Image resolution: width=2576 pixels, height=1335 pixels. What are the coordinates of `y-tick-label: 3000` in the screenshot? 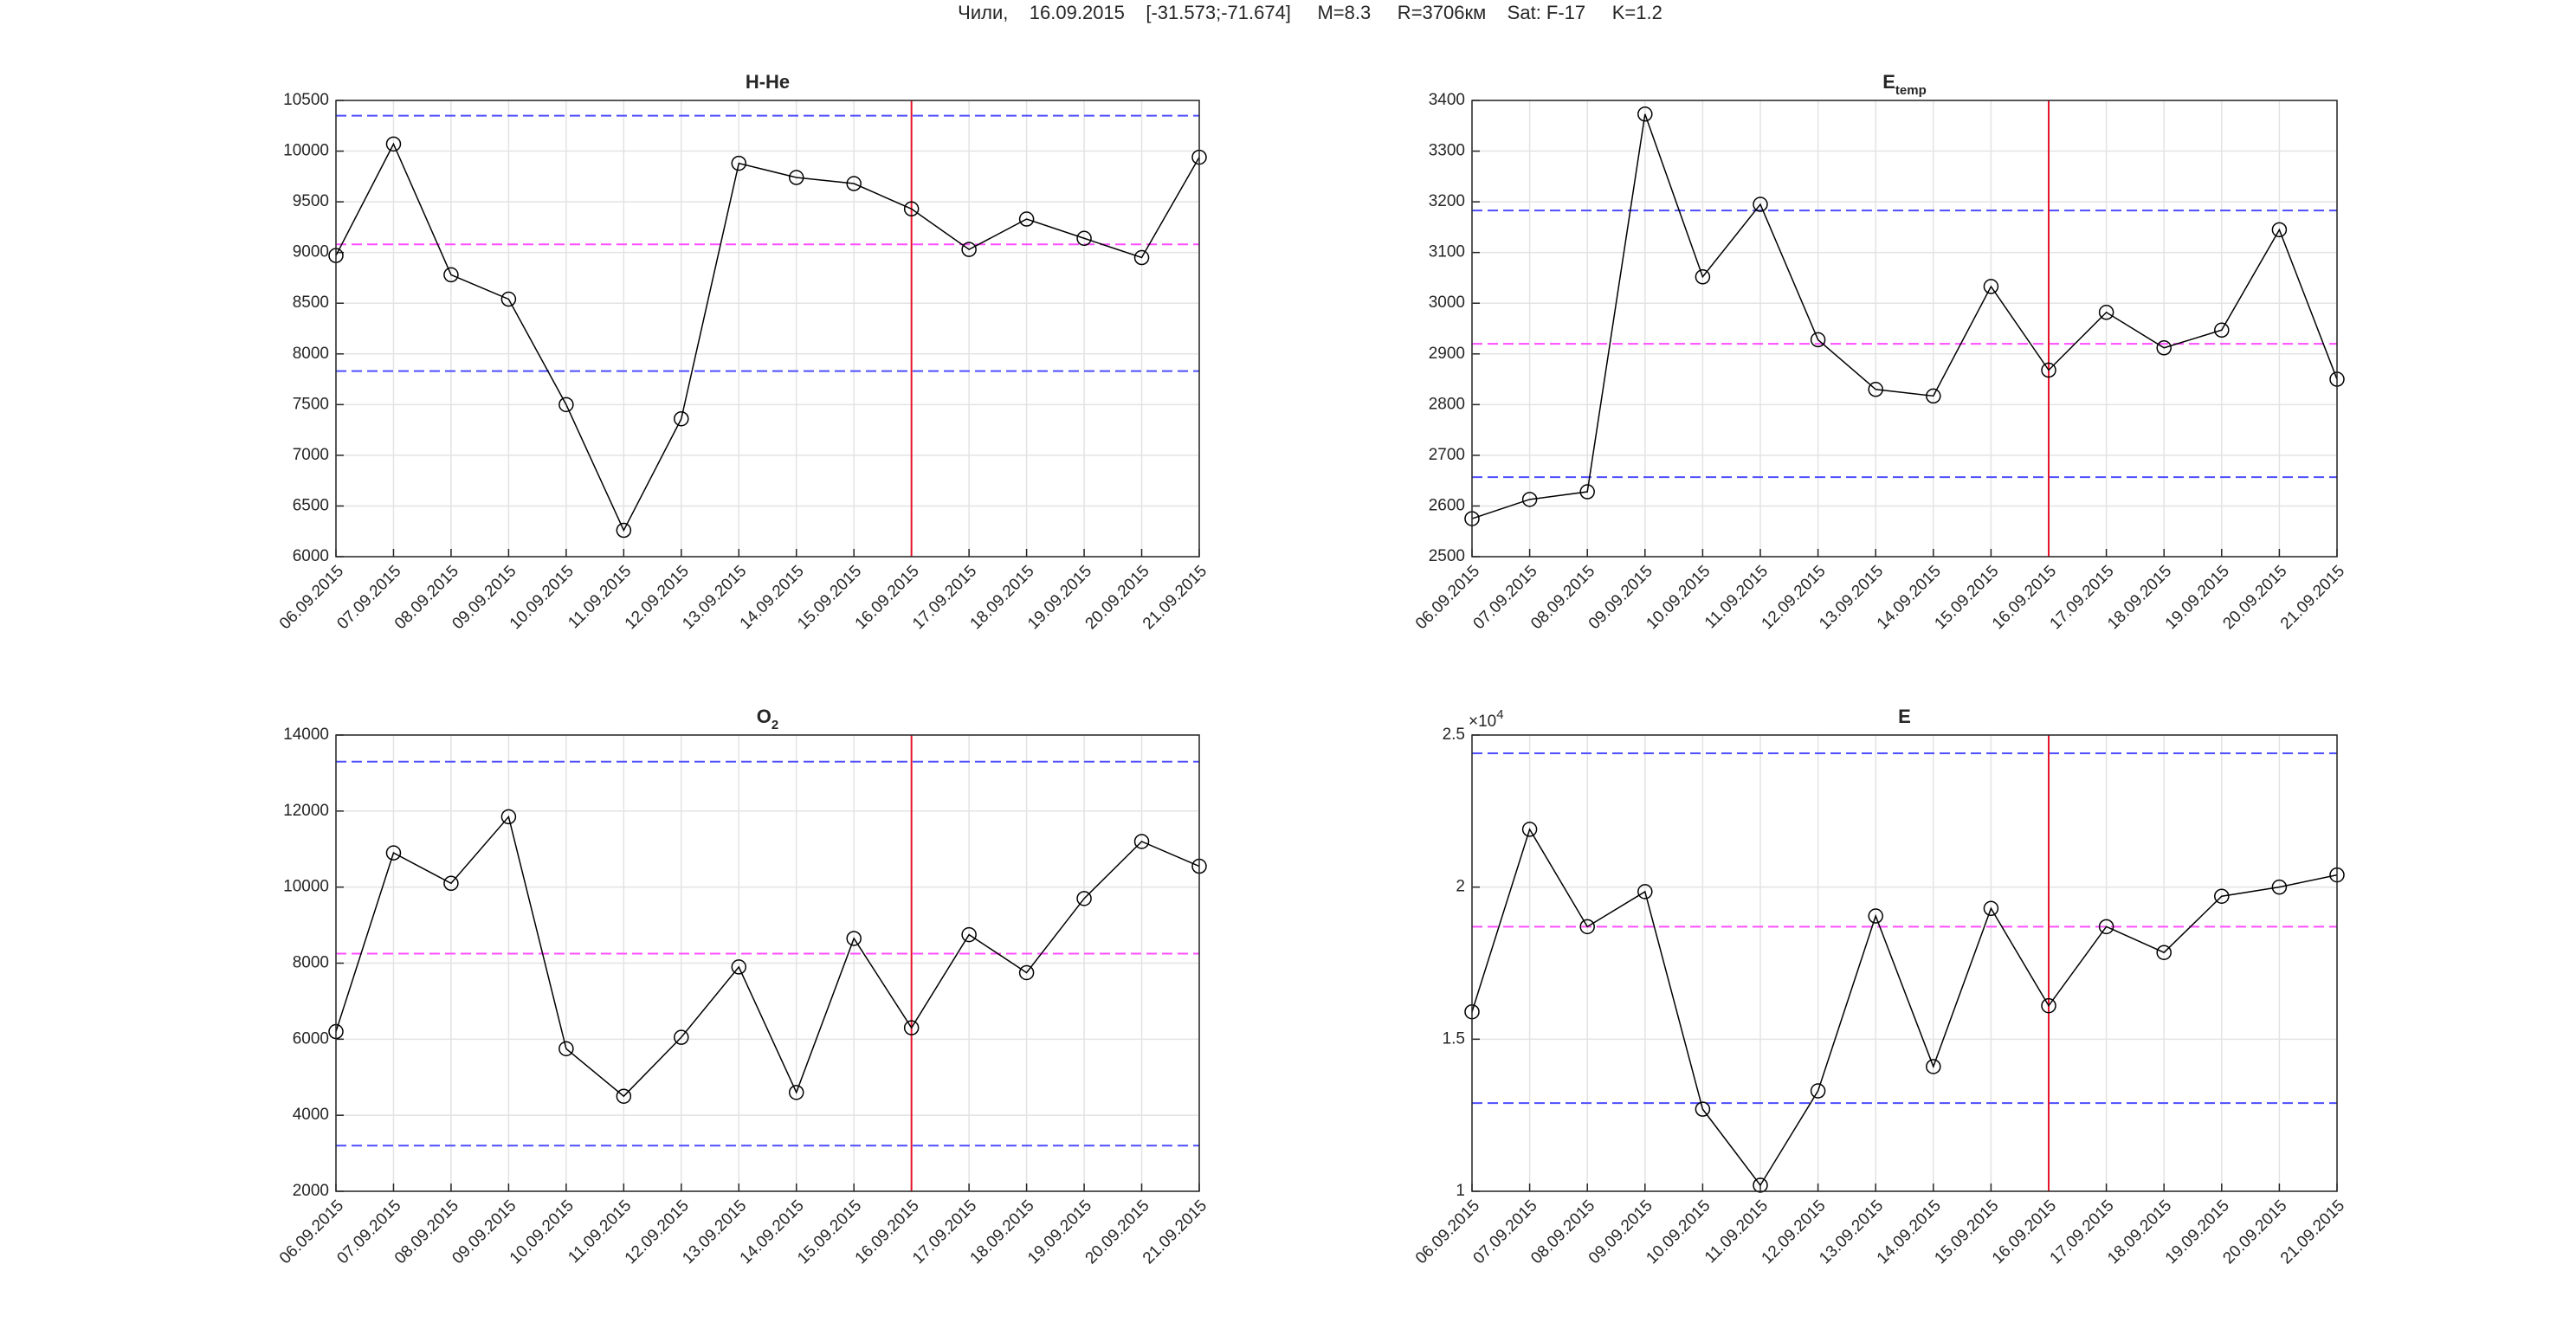 It's located at (1447, 303).